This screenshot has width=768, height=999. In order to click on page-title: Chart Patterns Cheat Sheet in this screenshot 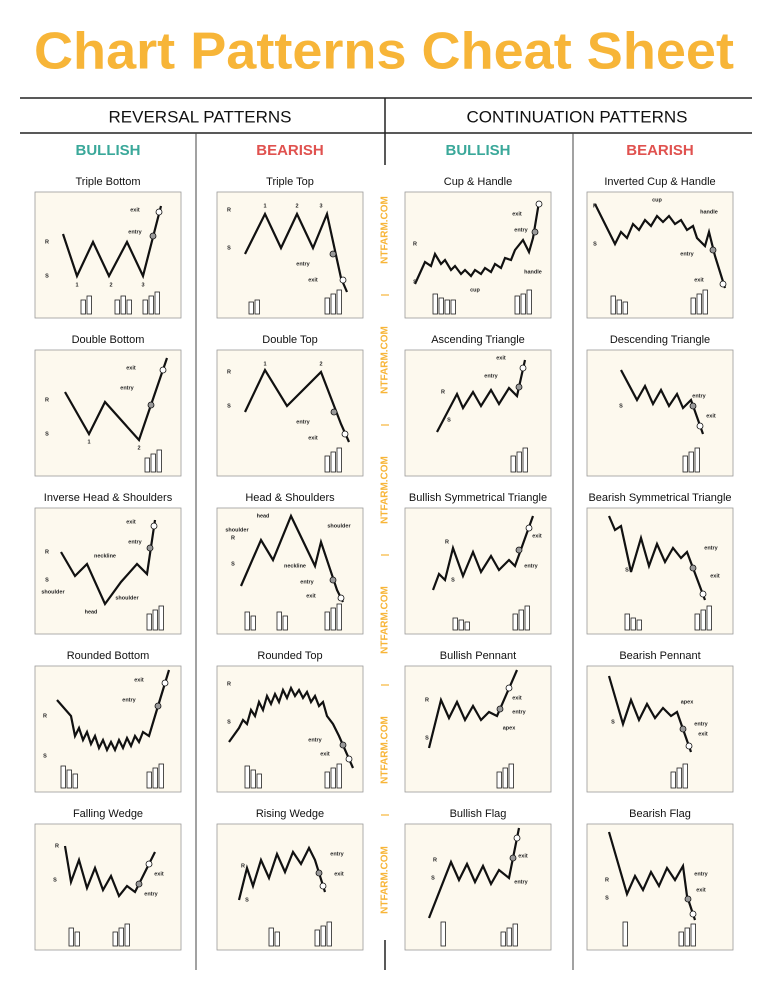, I will do `click(384, 52)`.